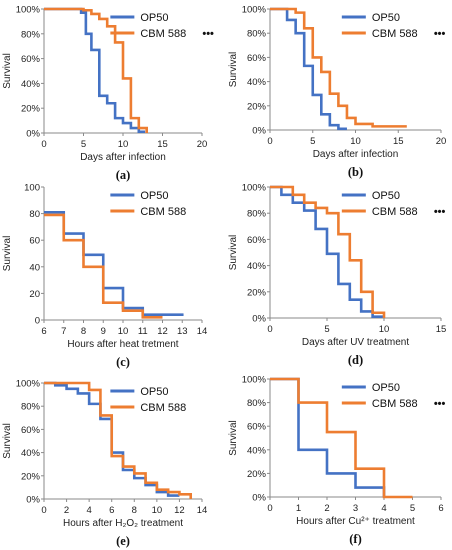 This screenshot has width=452, height=550. I want to click on x-tick-label: 7, so click(63, 331).